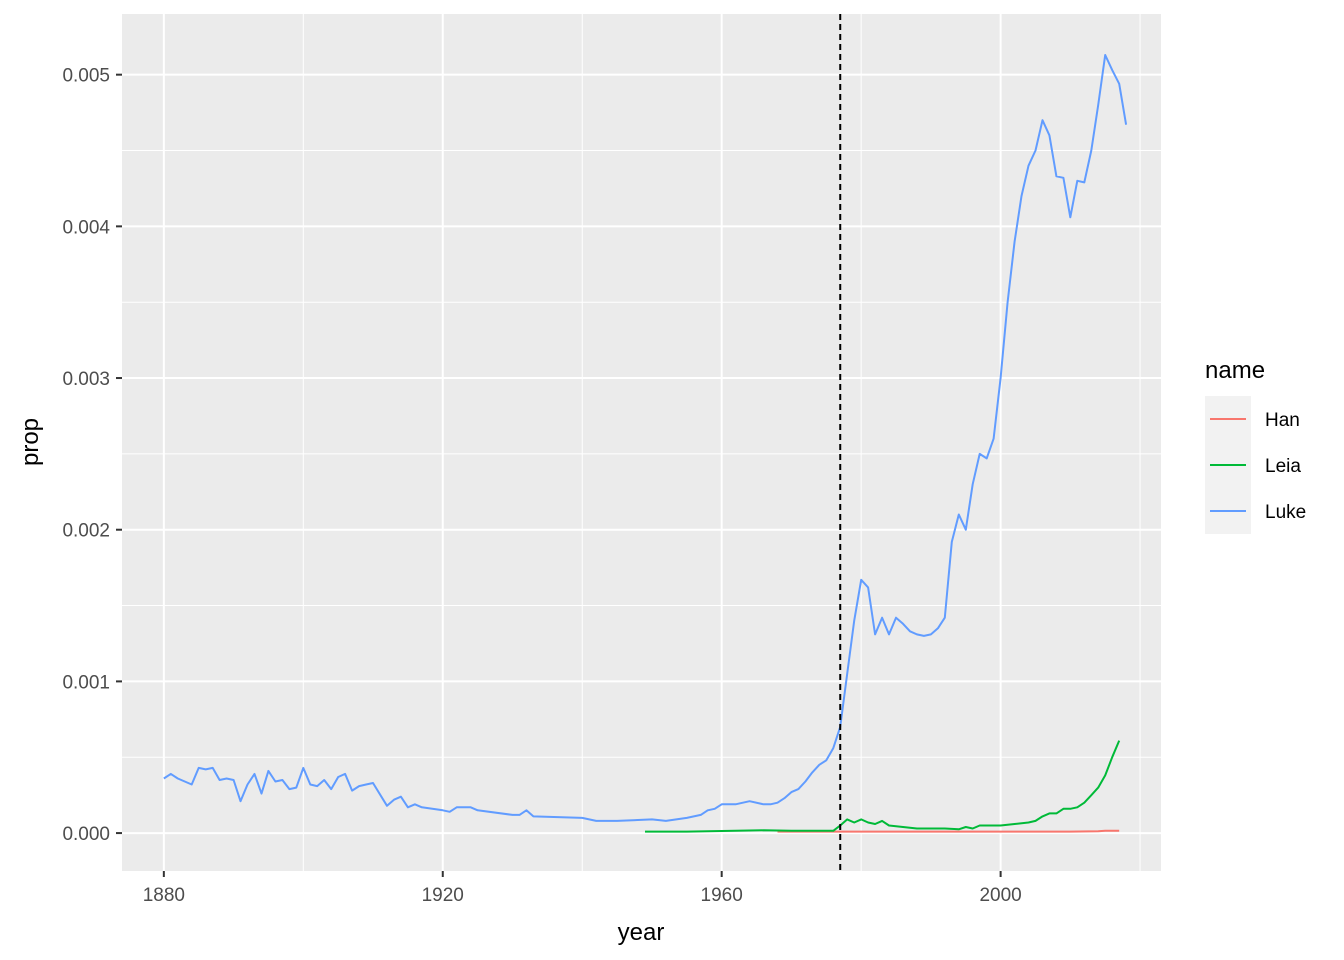  Describe the element at coordinates (1235, 370) in the screenshot. I see `legend-title: name` at that location.